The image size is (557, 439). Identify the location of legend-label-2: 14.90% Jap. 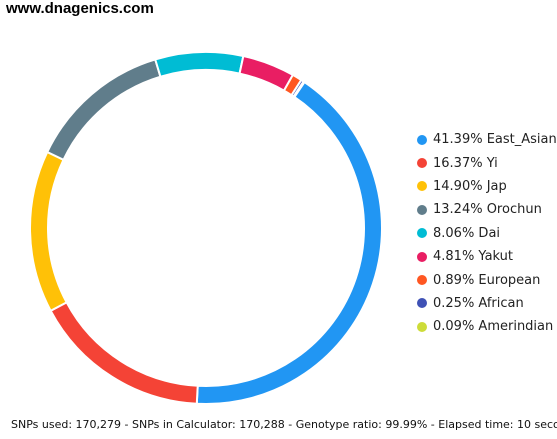
(470, 186).